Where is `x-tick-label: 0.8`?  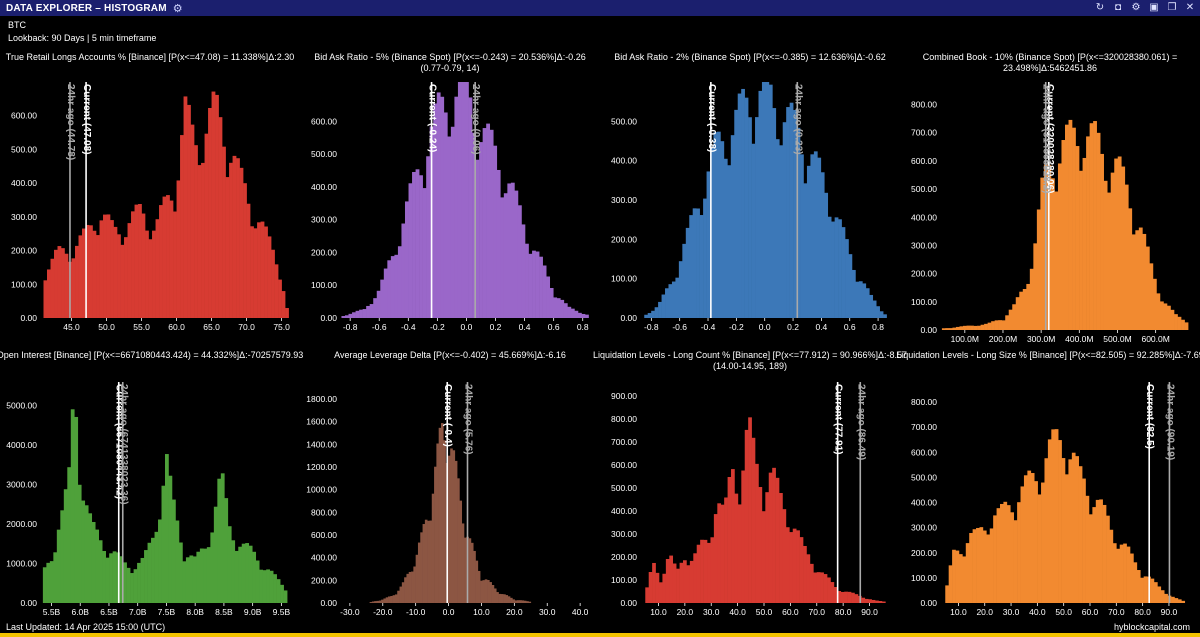 x-tick-label: 0.8 is located at coordinates (878, 327).